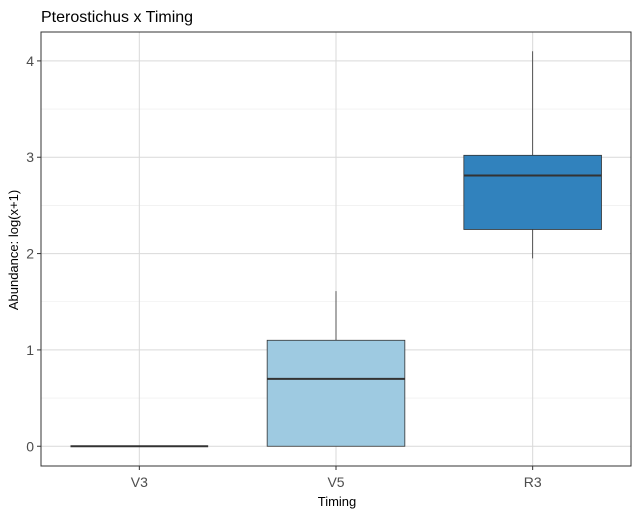 The height and width of the screenshot is (516, 640). I want to click on x-tick-label: V3, so click(139, 482).